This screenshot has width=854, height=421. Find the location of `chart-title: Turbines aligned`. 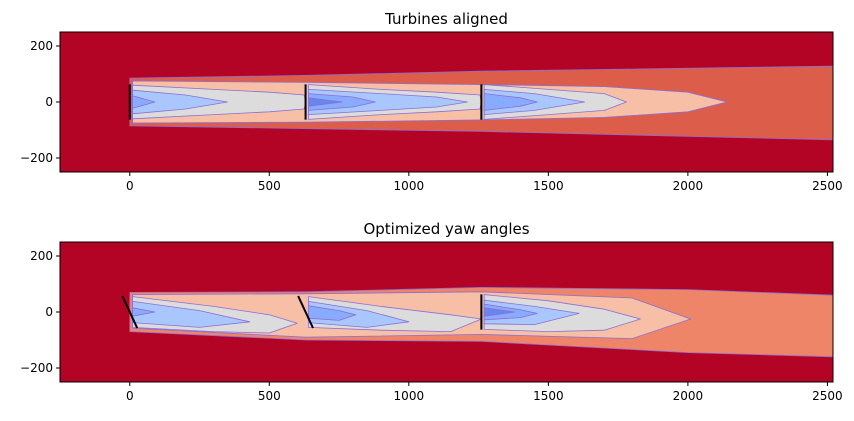

chart-title: Turbines aligned is located at coordinates (446, 19).